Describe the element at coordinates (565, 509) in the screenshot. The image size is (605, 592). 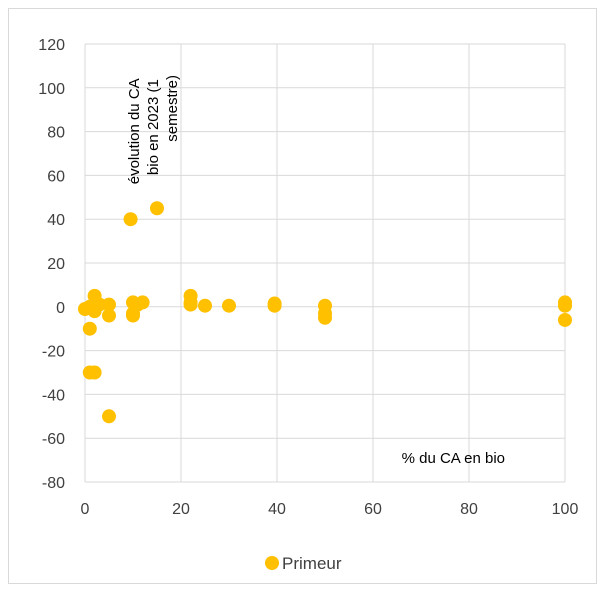
I see `x-tick-label: 100` at that location.